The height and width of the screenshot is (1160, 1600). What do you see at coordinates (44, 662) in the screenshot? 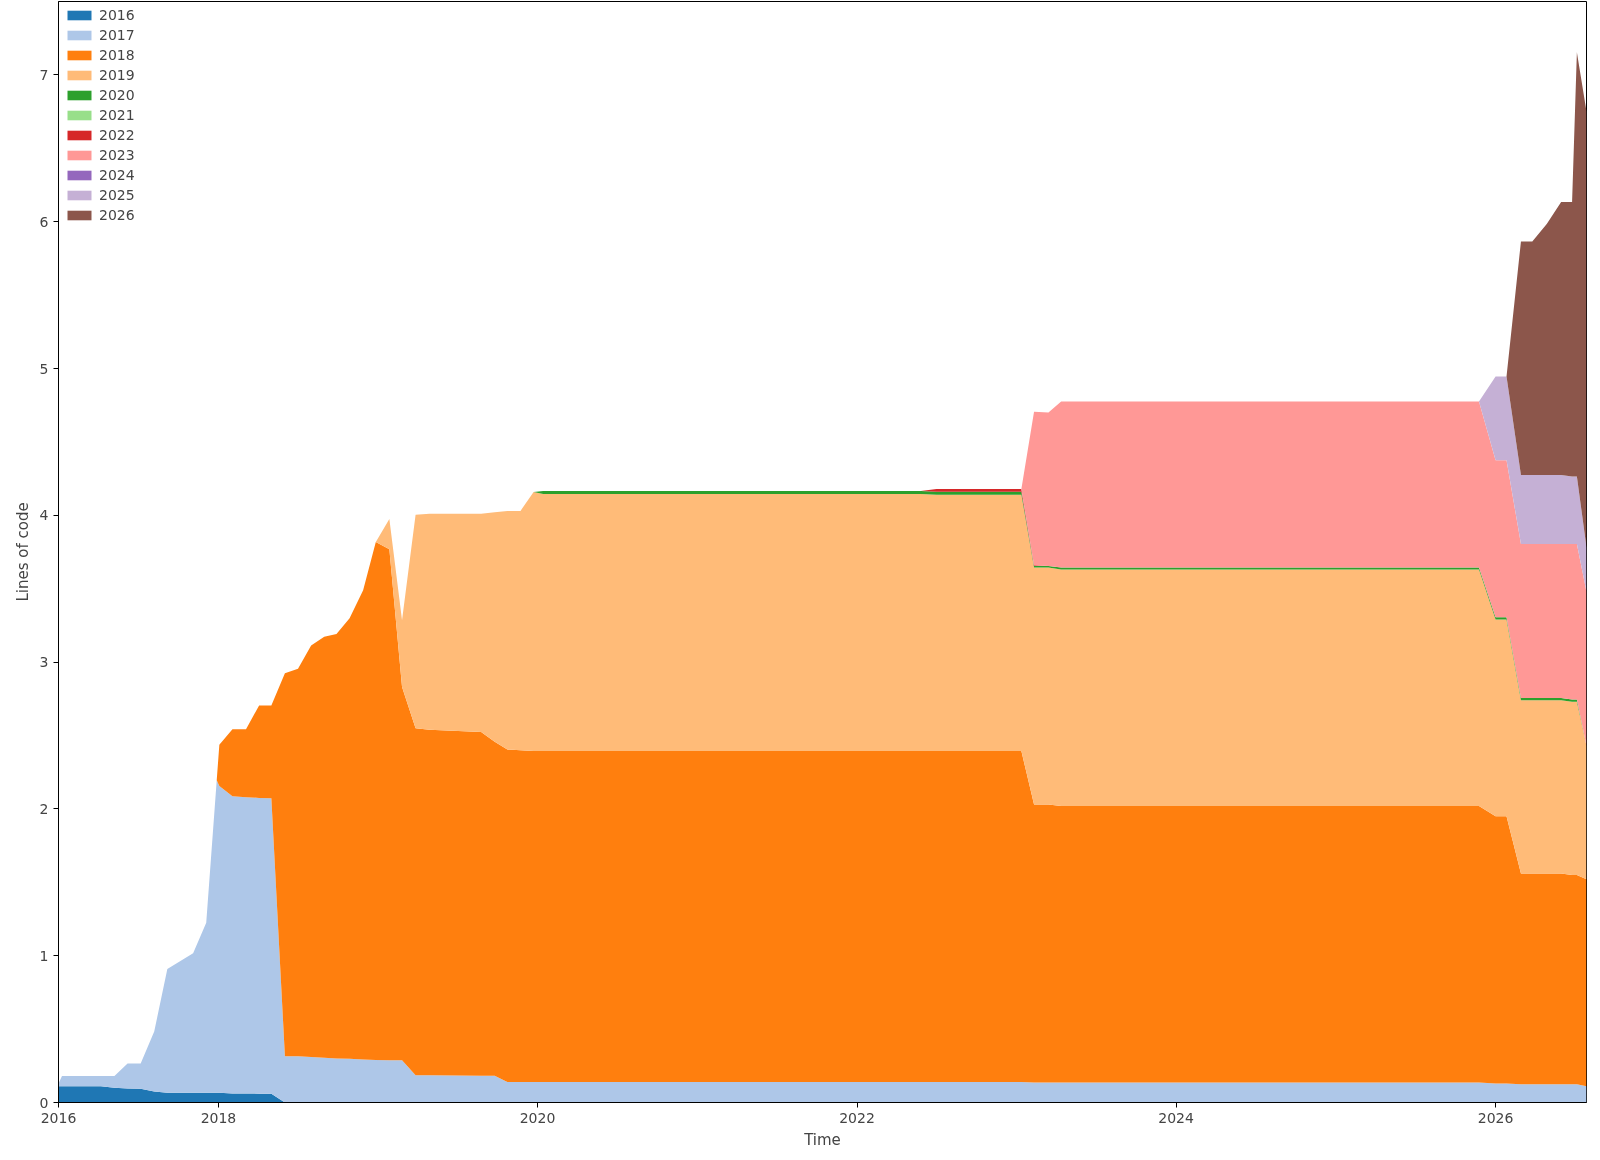
I see `y-tick-label: 3` at bounding box center [44, 662].